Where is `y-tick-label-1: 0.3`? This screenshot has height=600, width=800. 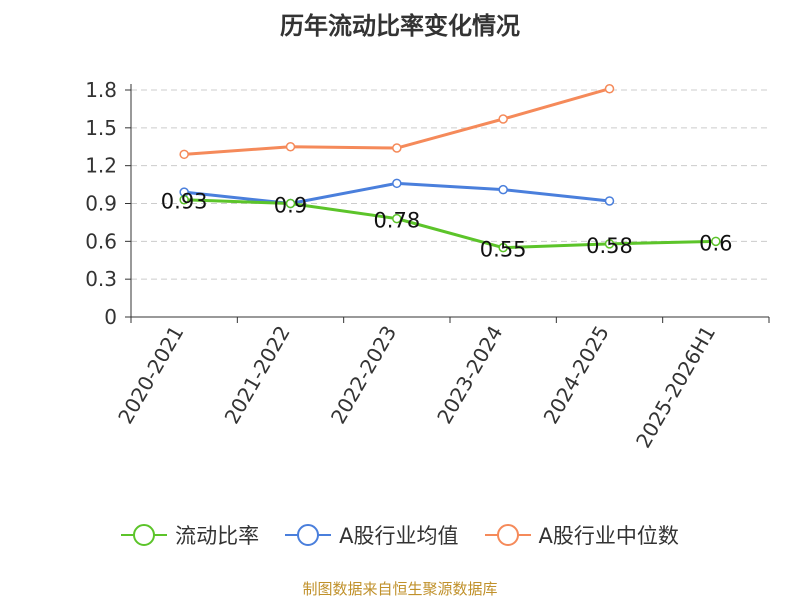 y-tick-label-1: 0.3 is located at coordinates (101, 279).